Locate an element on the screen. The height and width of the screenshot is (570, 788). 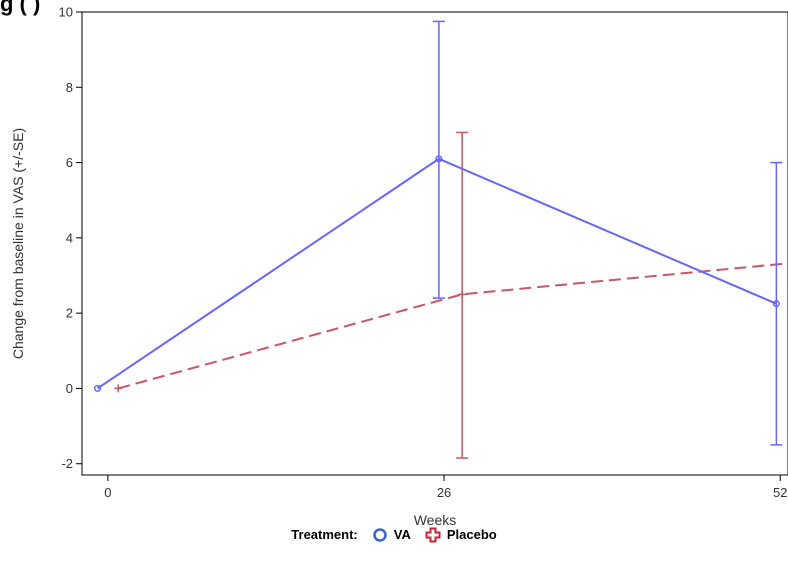
y-tick-label: -2 is located at coordinates (67, 463).